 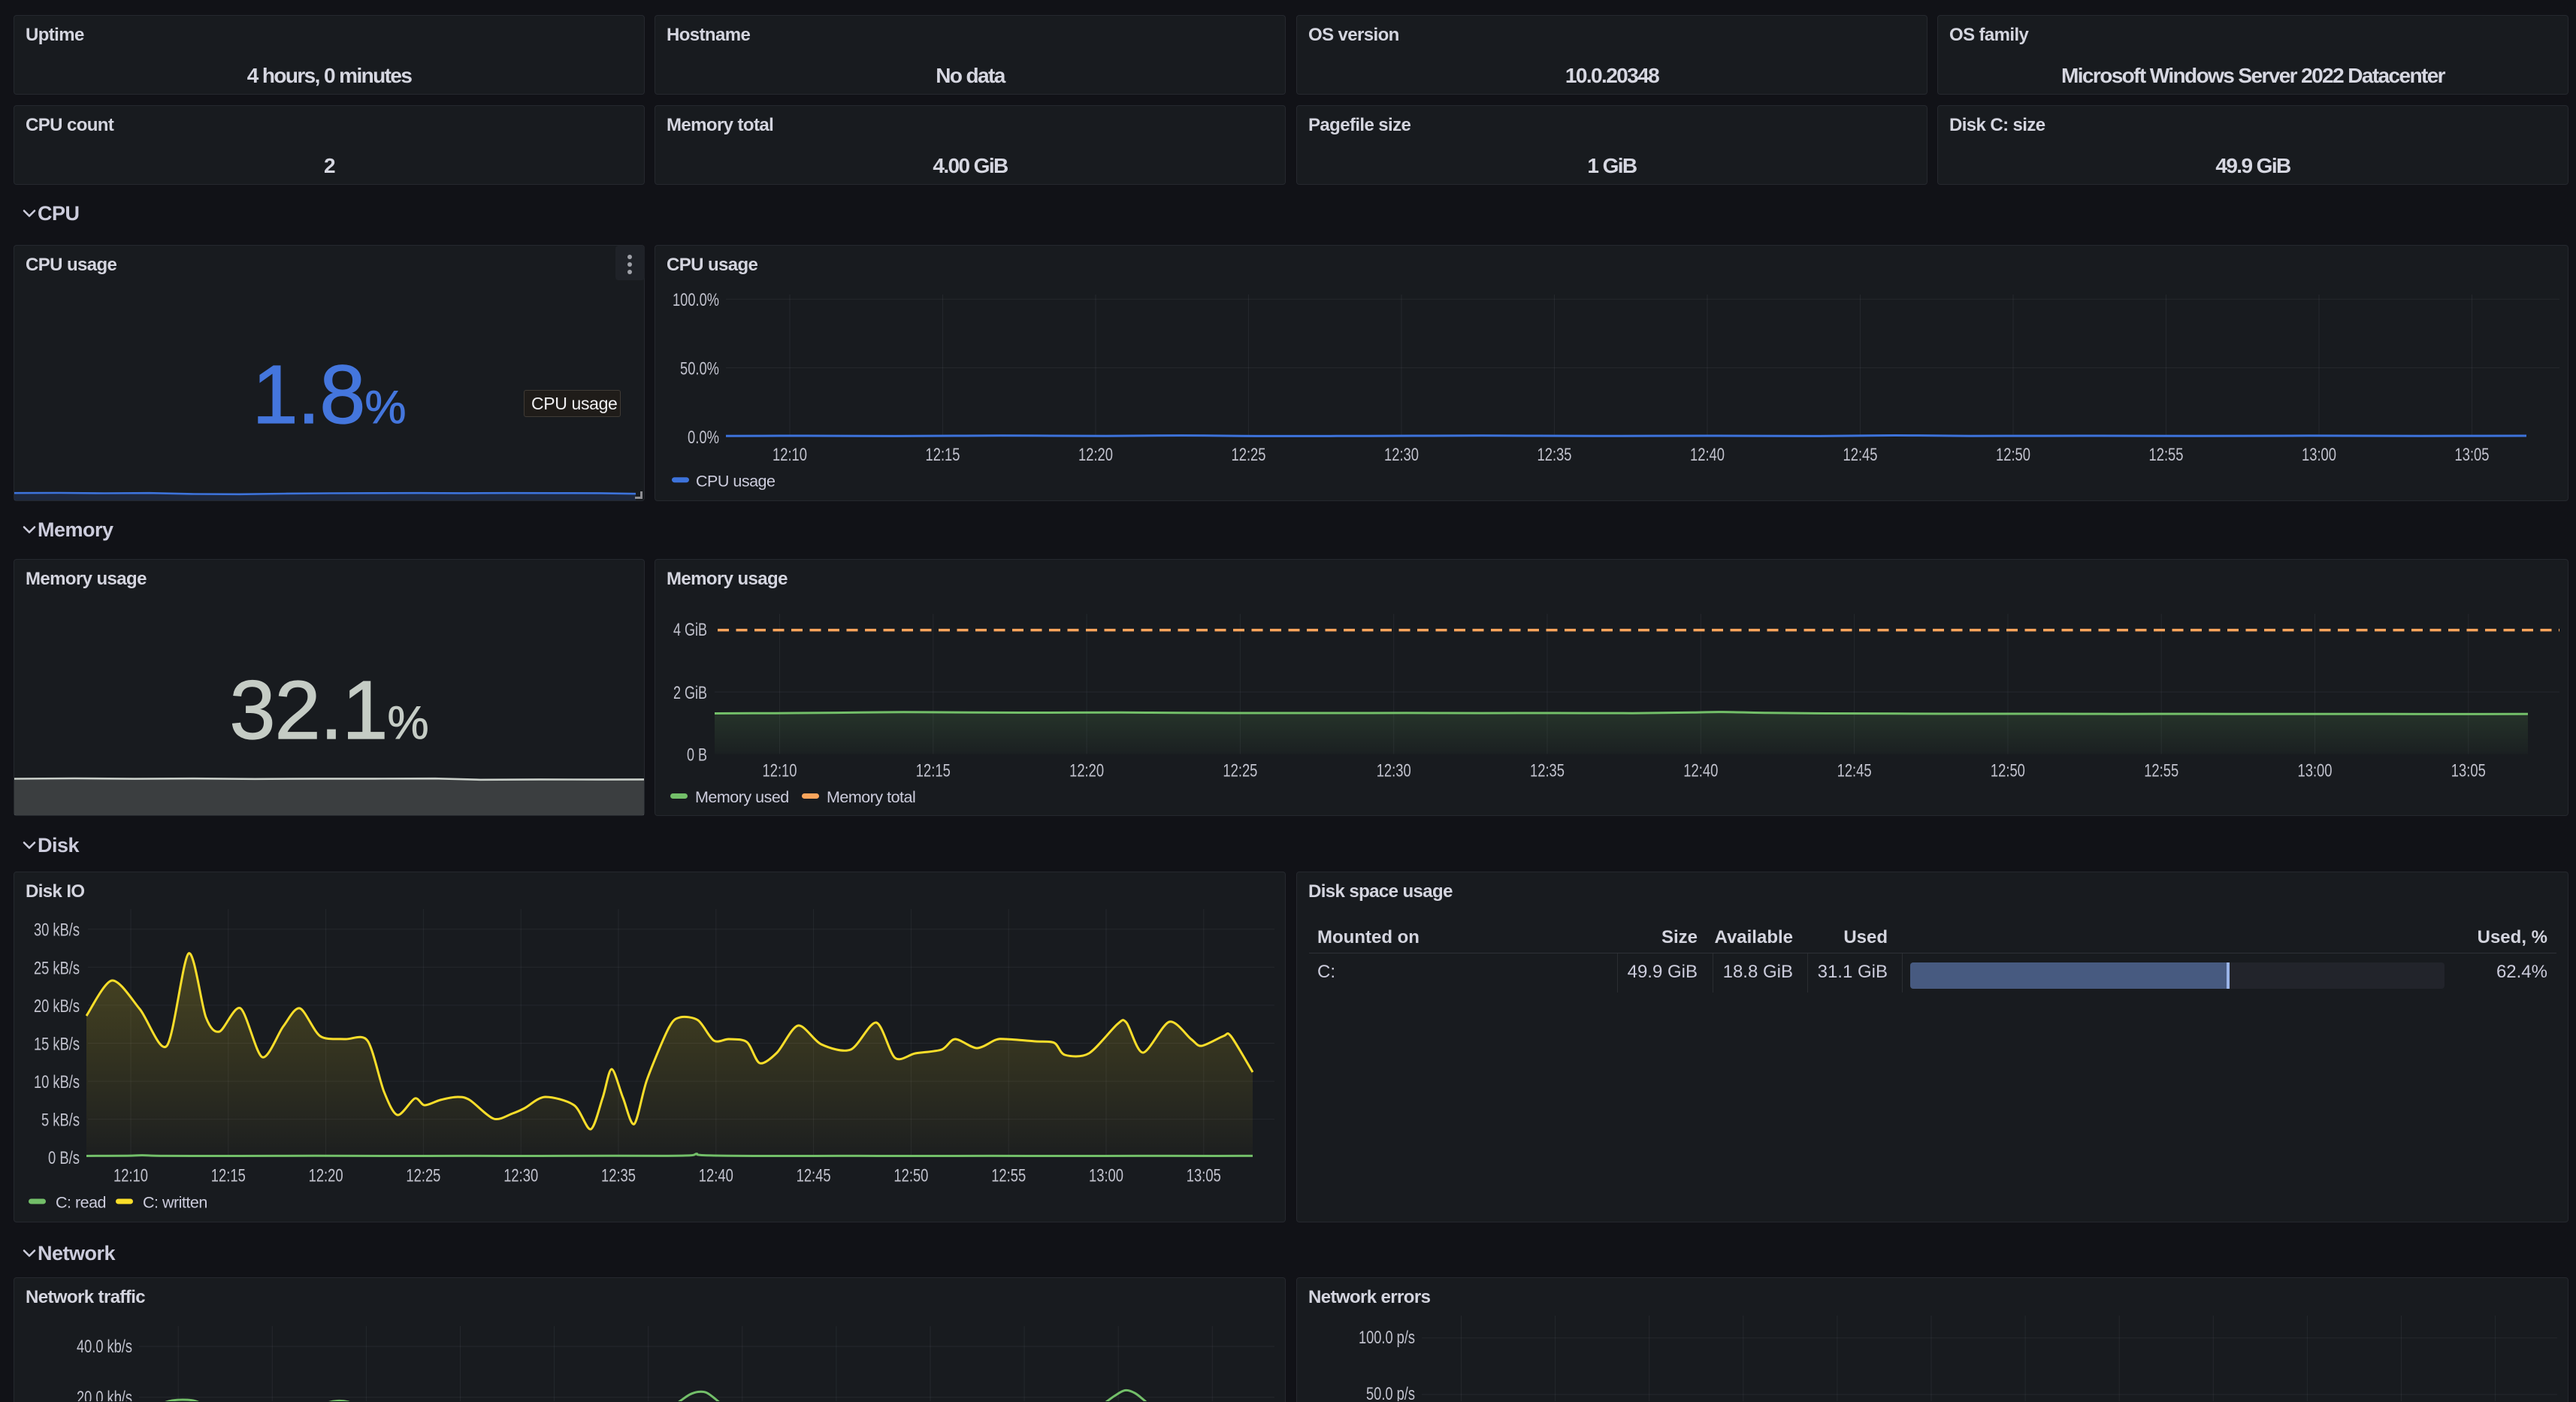 What do you see at coordinates (105, 1394) in the screenshot?
I see `svg-text: 20.0 kb/s` at bounding box center [105, 1394].